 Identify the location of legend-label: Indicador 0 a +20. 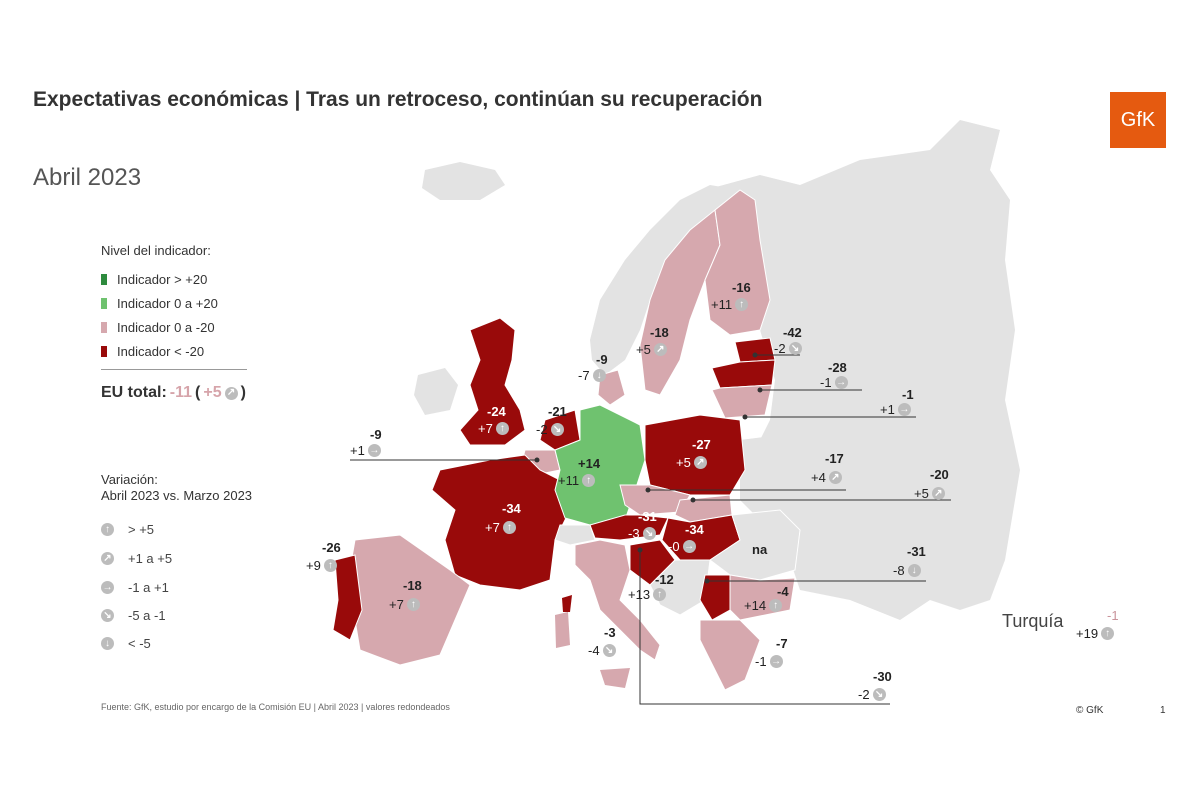
(167, 303).